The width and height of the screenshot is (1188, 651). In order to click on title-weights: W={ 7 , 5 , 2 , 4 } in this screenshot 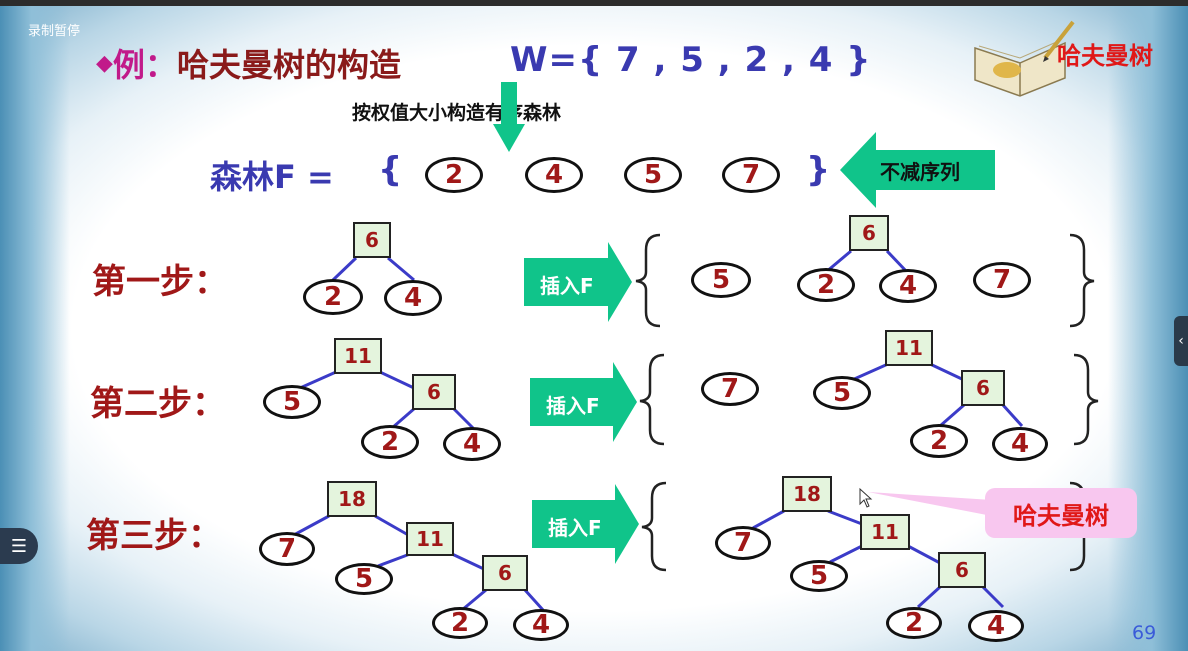, I will do `click(691, 60)`.